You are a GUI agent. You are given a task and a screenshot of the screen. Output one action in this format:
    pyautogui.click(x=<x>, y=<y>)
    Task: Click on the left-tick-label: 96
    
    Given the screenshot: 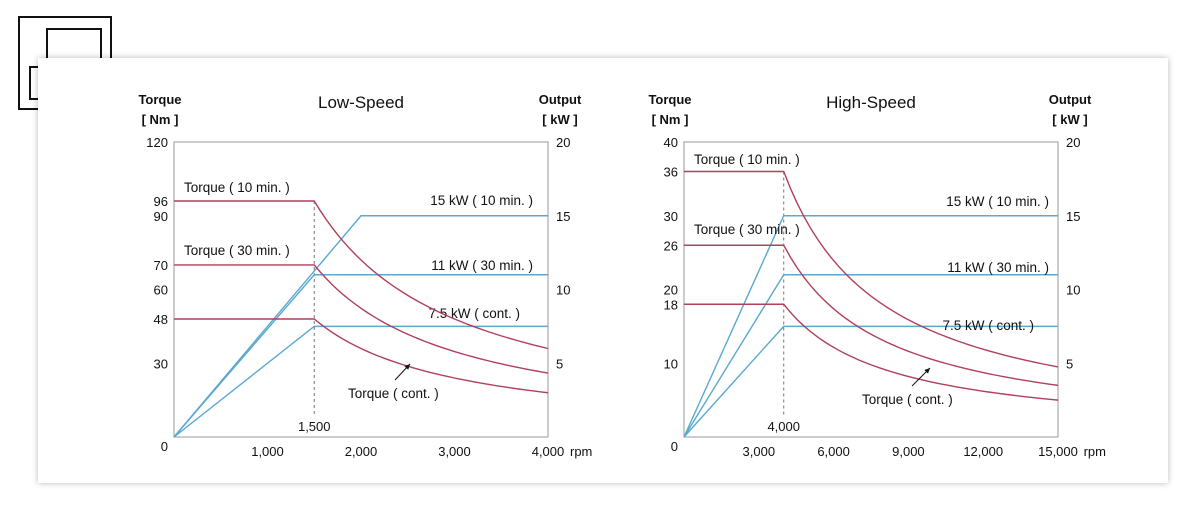 What is the action you would take?
    pyautogui.click(x=161, y=201)
    